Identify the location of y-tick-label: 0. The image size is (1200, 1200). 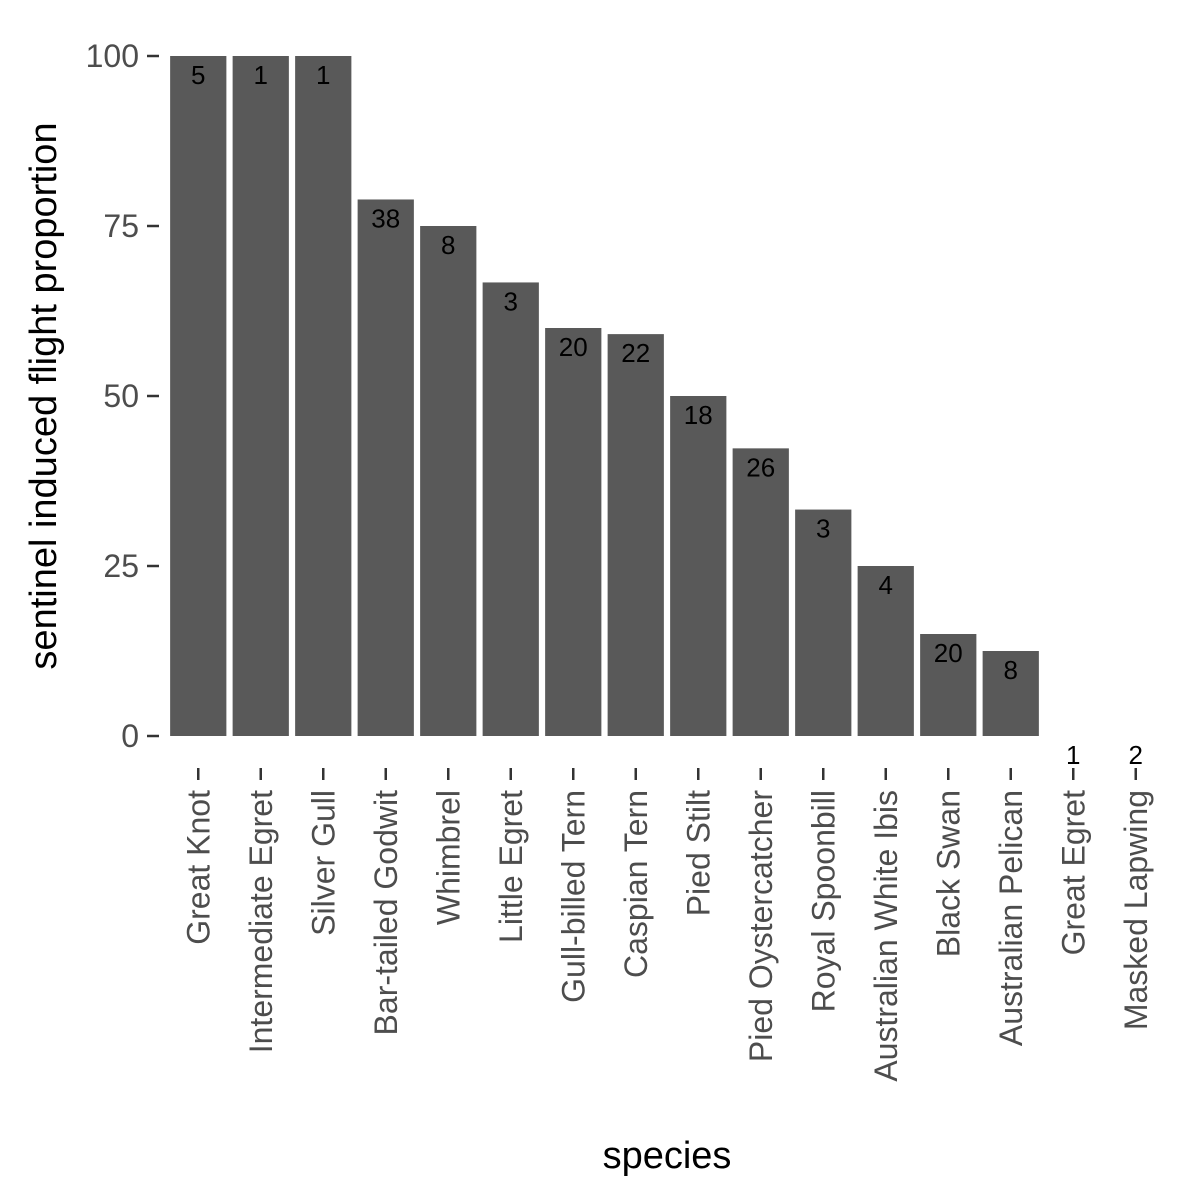
(130, 736).